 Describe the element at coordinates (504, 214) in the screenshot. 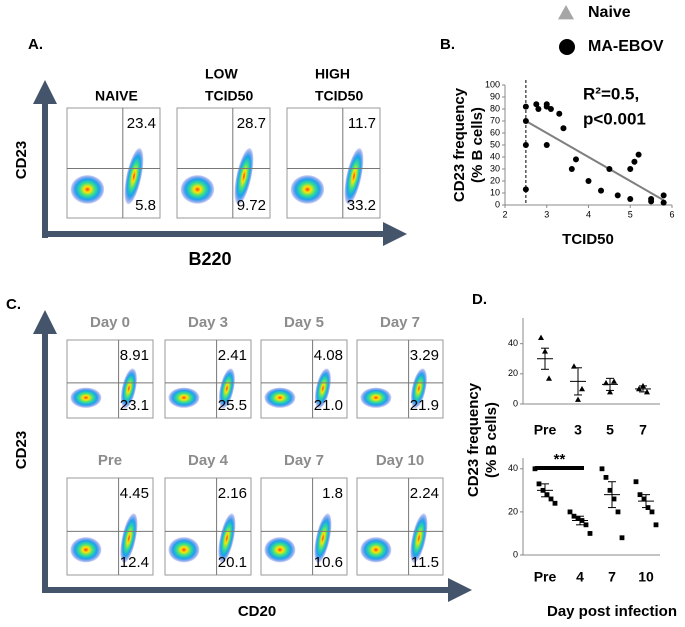

I see `x-tick-label: 2` at that location.